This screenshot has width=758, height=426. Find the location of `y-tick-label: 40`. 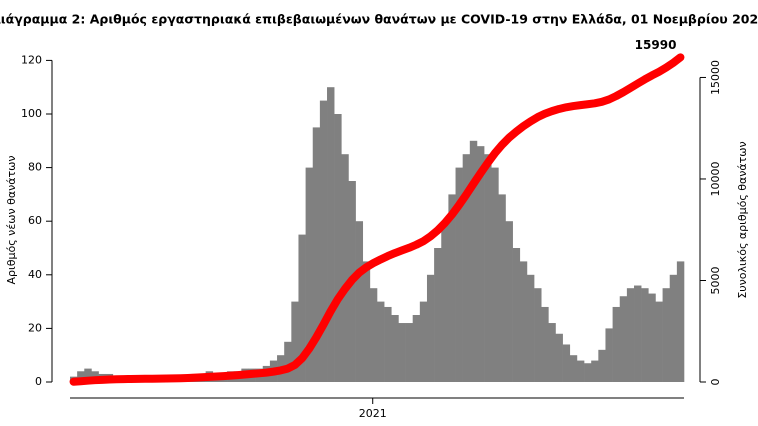

y-tick-label: 40 is located at coordinates (35, 274).